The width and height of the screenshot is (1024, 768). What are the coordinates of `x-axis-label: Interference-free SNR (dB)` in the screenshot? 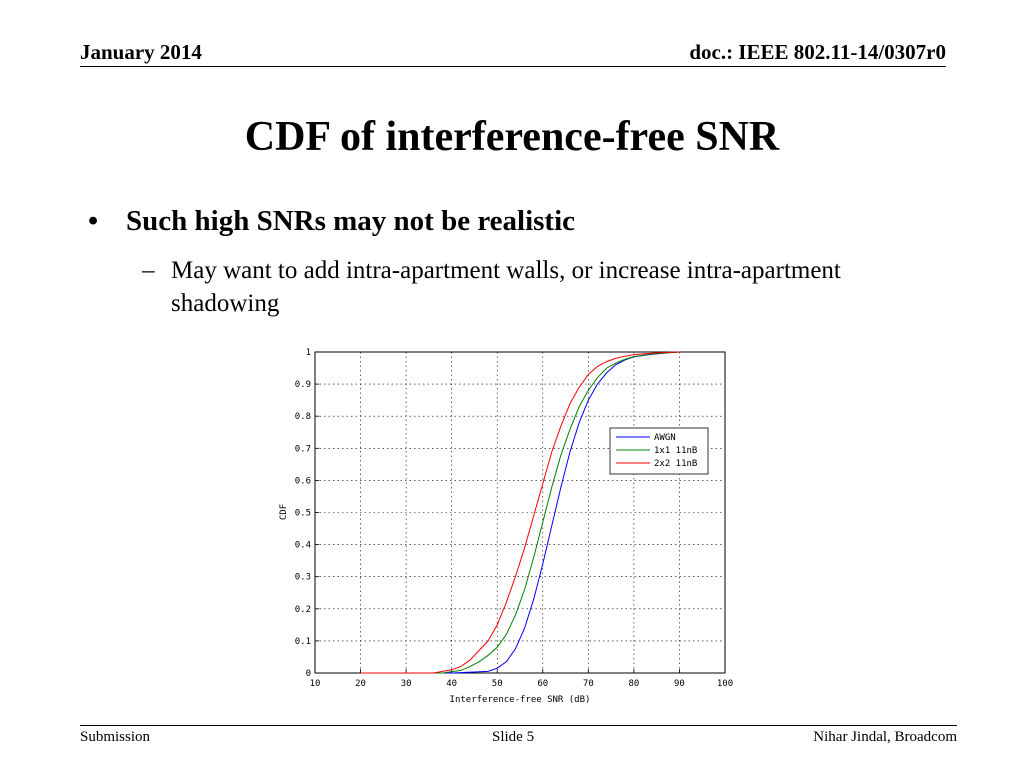 It's located at (520, 700).